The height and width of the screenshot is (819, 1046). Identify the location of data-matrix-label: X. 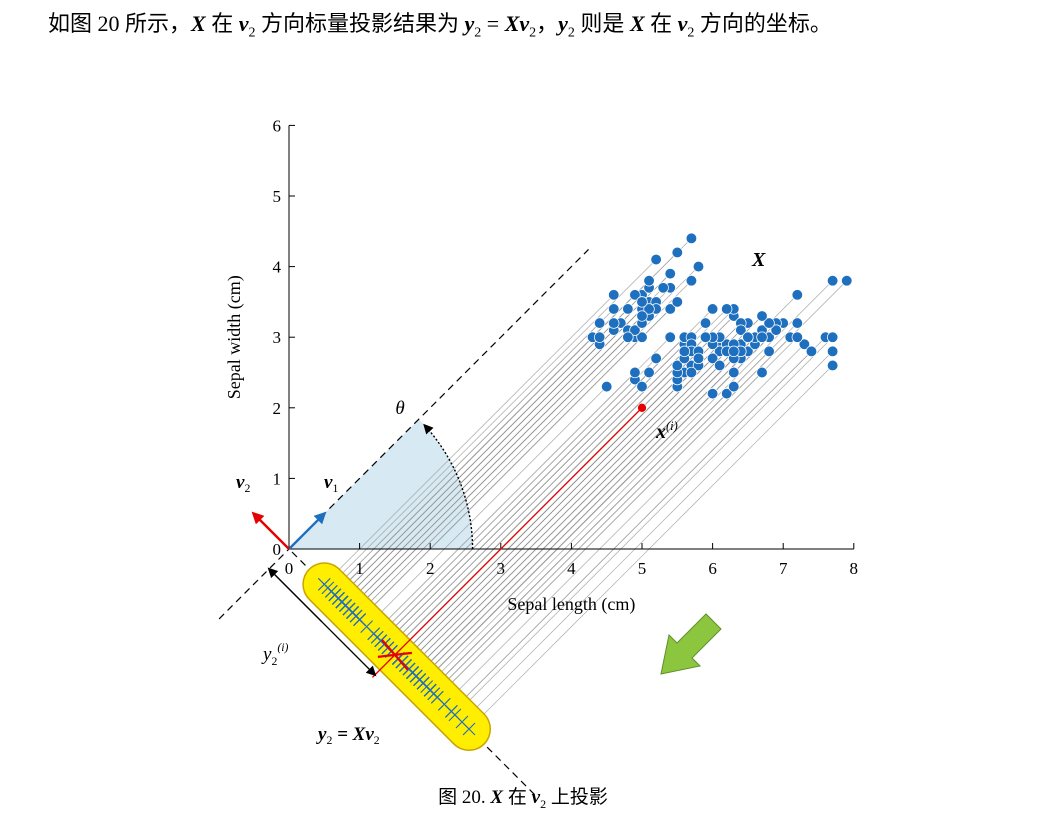
(758, 260).